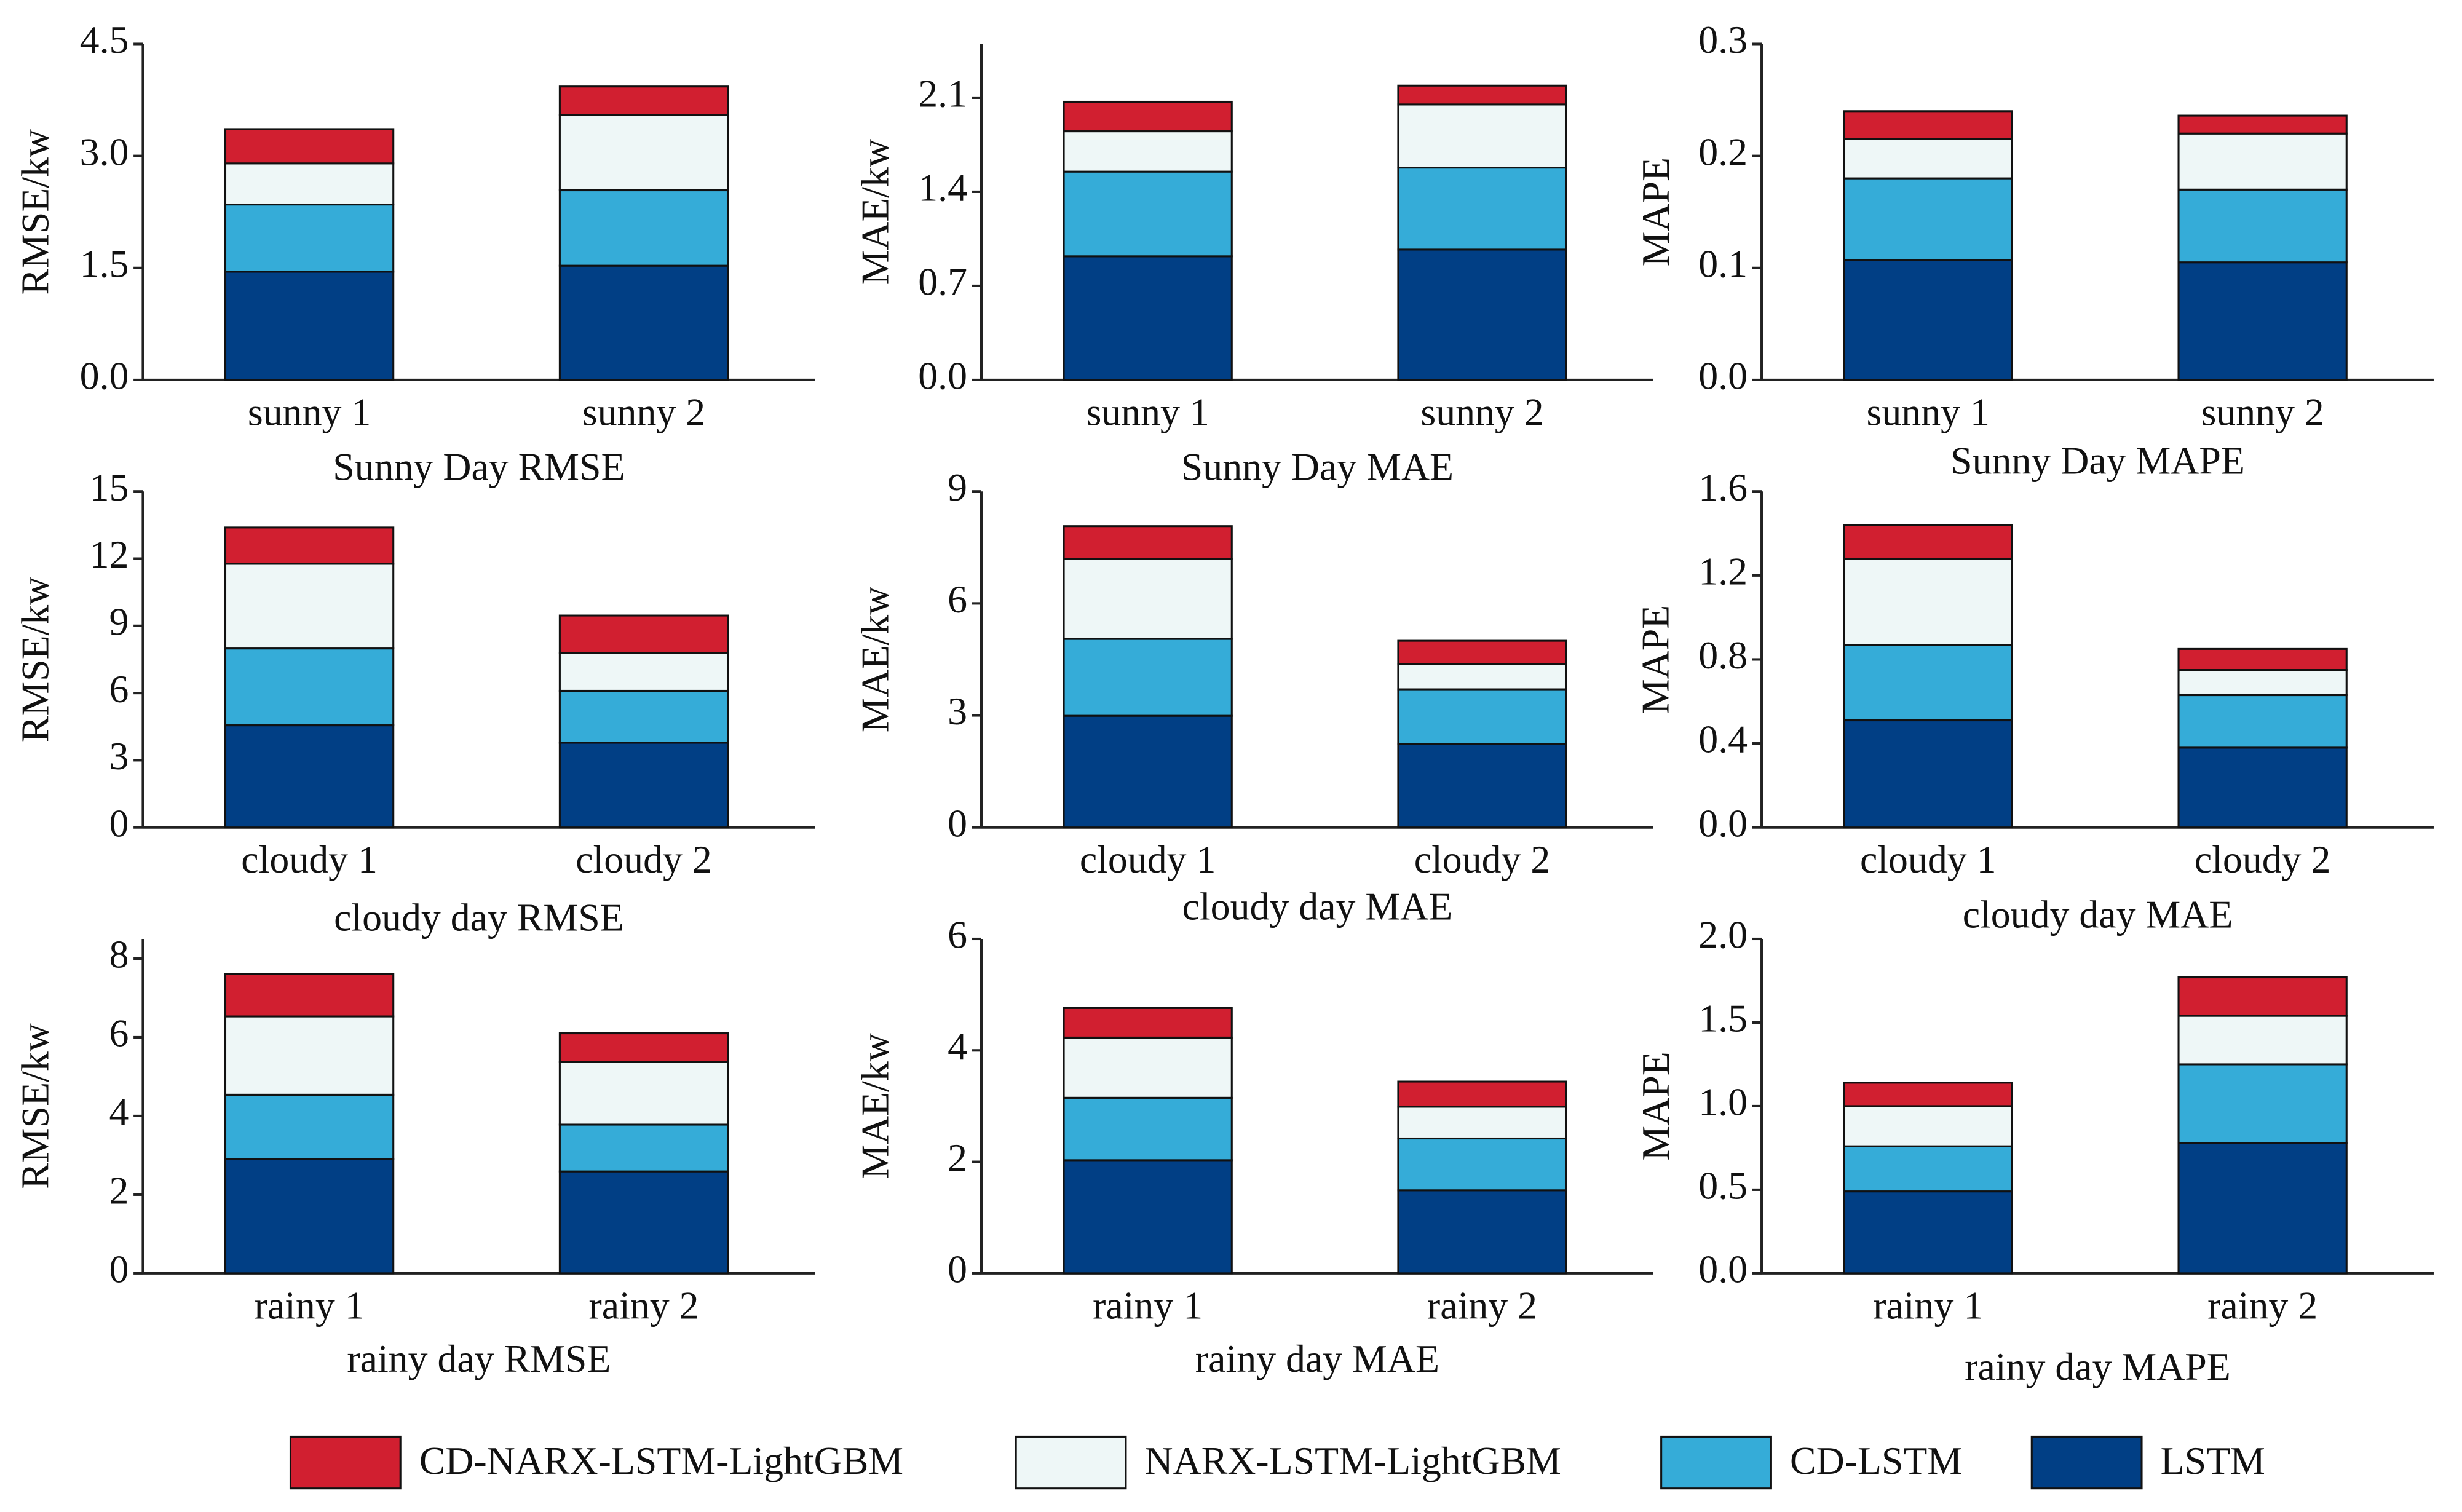  I want to click on y-tick-label: 0.7, so click(943, 282).